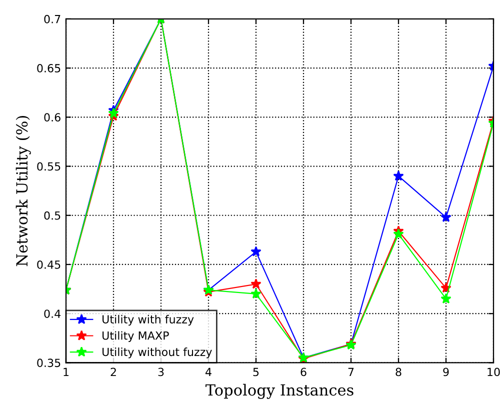 The image size is (500, 403). I want to click on x-tick-label: 4, so click(209, 372).